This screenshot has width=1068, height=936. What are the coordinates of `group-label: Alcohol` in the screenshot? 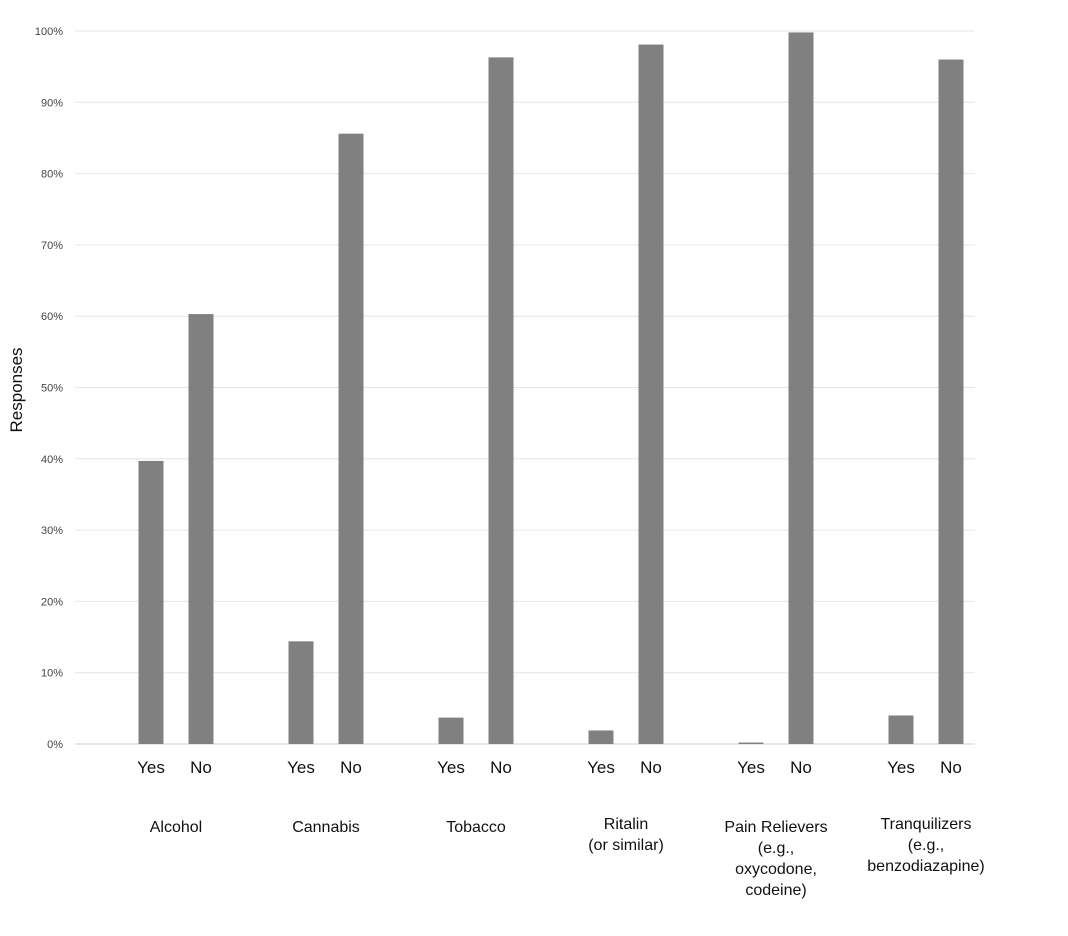 It's located at (176, 827).